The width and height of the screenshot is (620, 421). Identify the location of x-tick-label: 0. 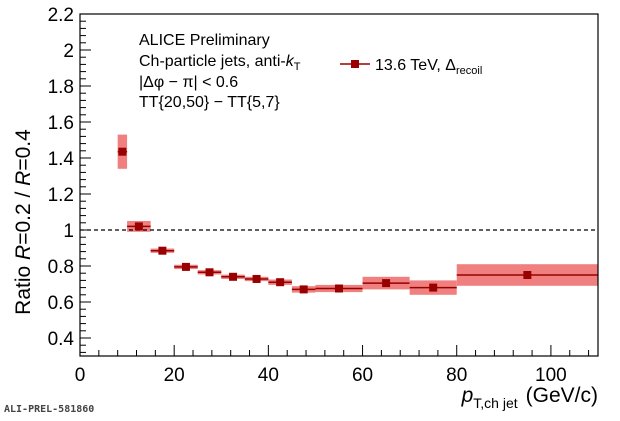
(80, 375).